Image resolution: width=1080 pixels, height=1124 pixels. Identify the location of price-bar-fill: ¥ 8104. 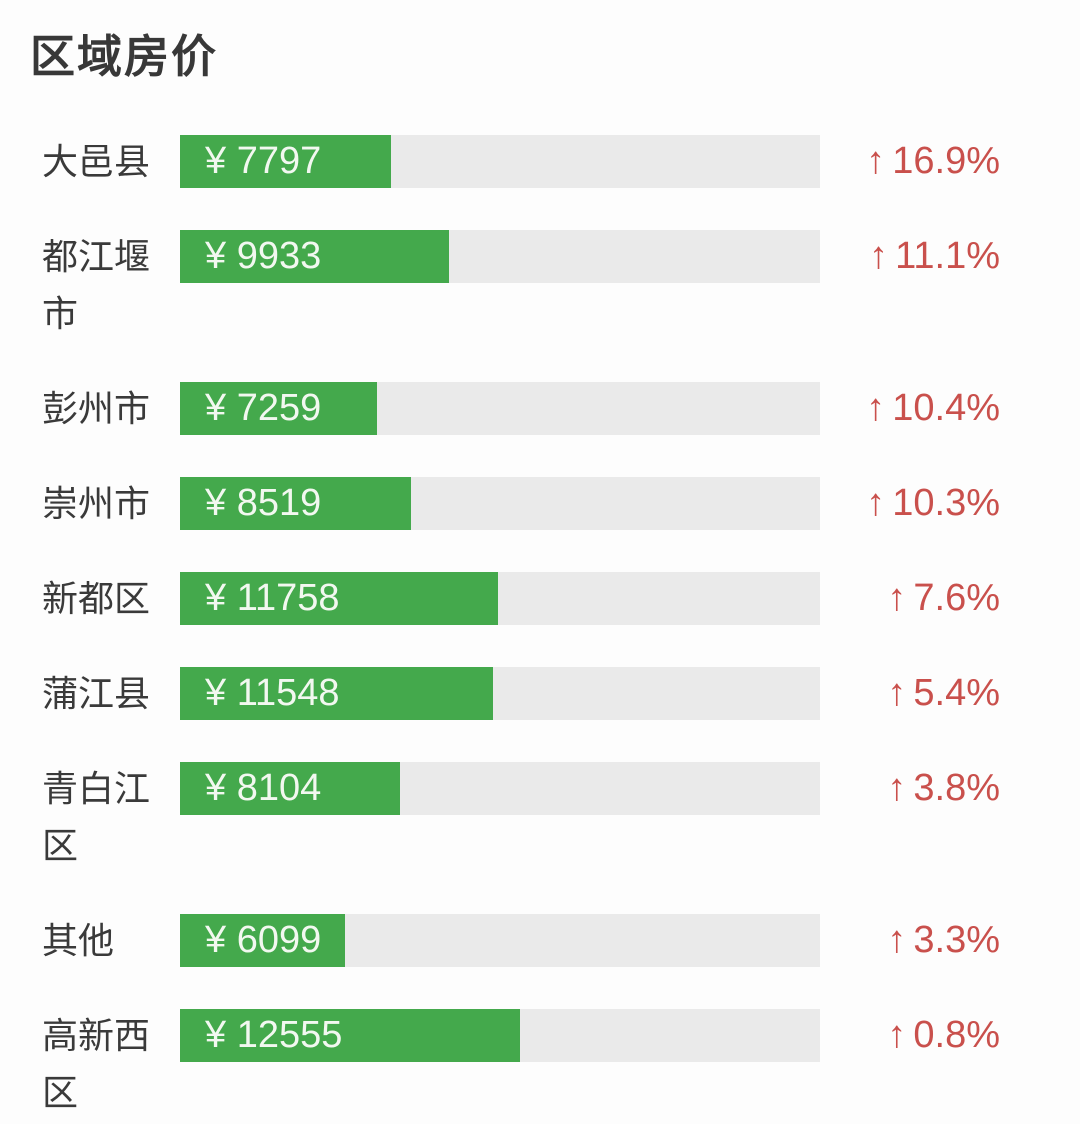
(290, 788).